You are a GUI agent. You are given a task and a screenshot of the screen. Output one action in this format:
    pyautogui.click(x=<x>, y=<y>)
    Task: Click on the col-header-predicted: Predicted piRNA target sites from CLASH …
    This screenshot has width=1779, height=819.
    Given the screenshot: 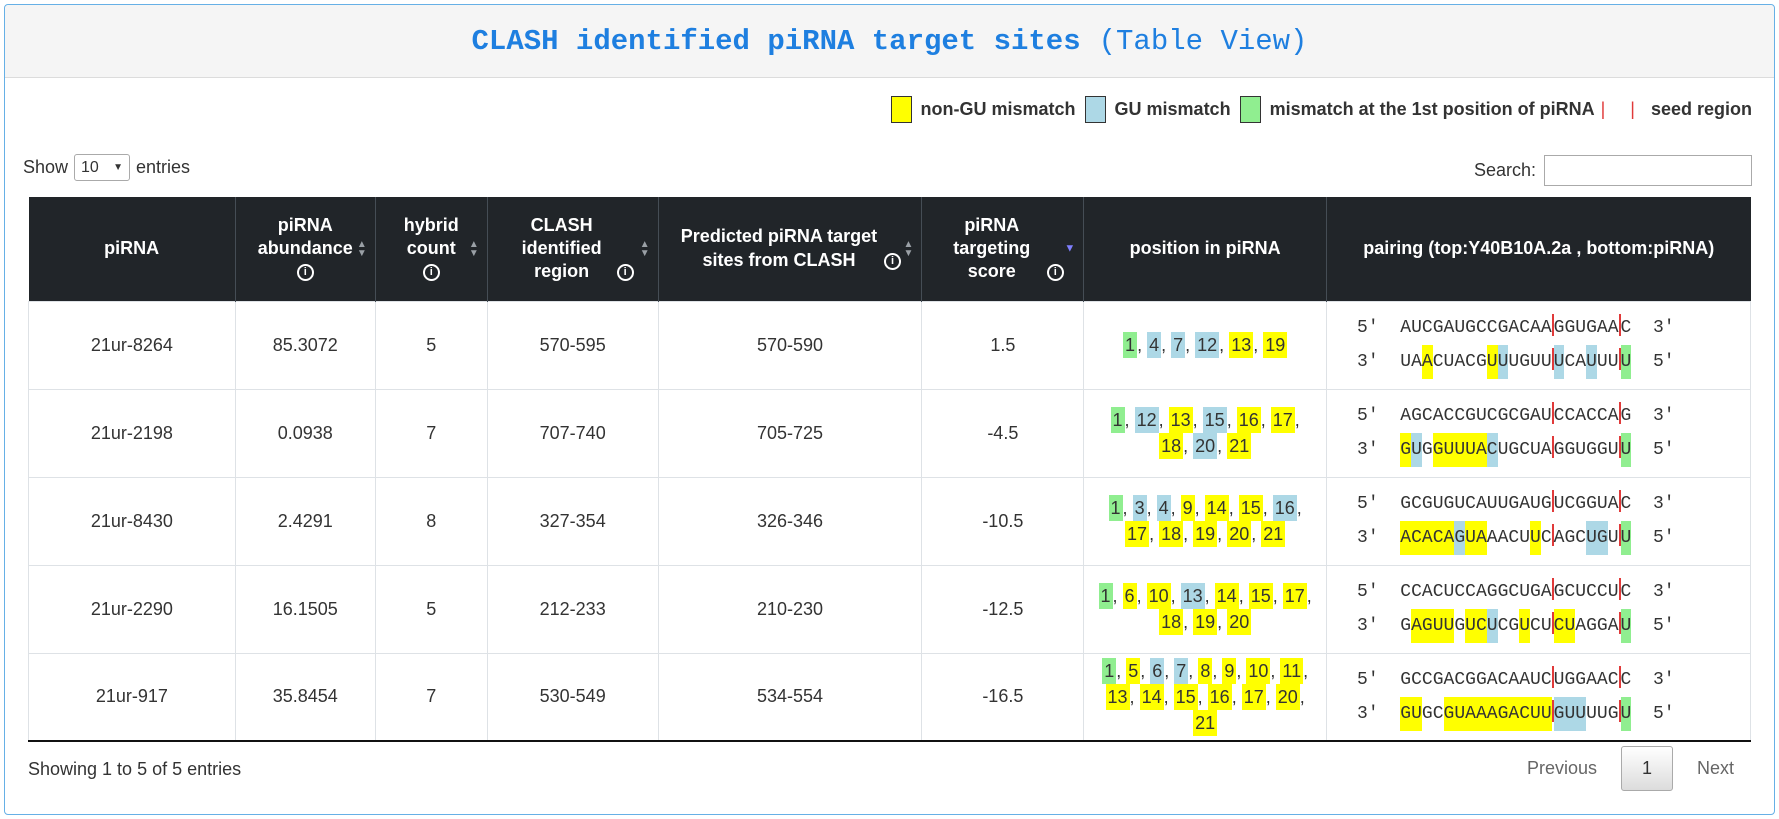 What is the action you would take?
    pyautogui.click(x=790, y=249)
    